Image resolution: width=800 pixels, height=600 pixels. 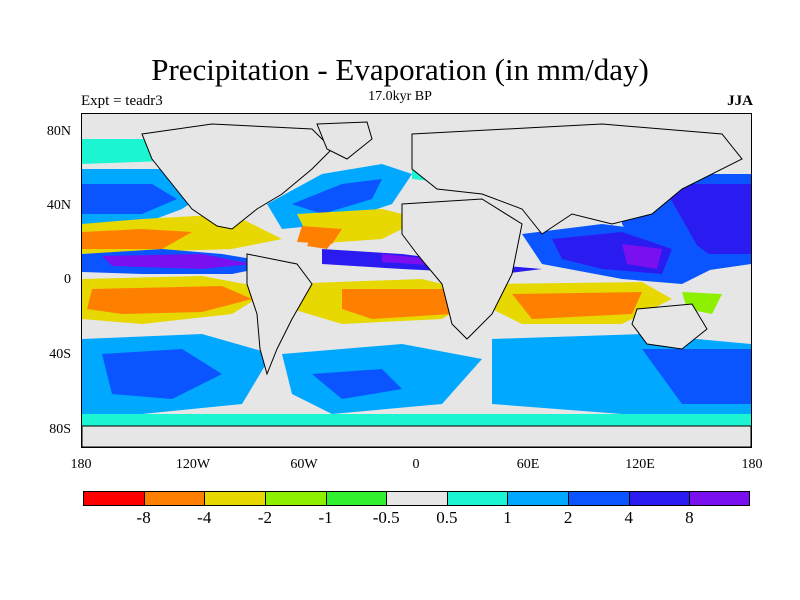 What do you see at coordinates (400, 96) in the screenshot?
I see `map-subtitle: 17.0kyr BP` at bounding box center [400, 96].